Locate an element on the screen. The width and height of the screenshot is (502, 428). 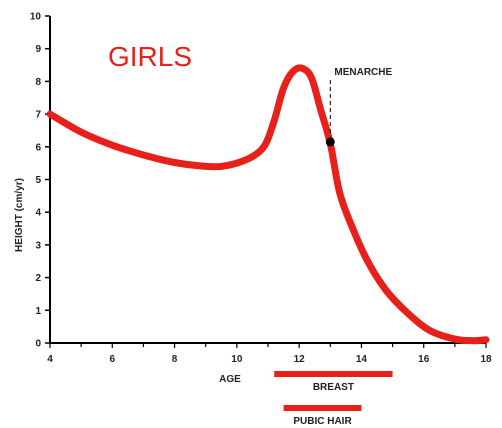
pubic-hair-range-label: PUBIC HAIR is located at coordinates (322, 421).